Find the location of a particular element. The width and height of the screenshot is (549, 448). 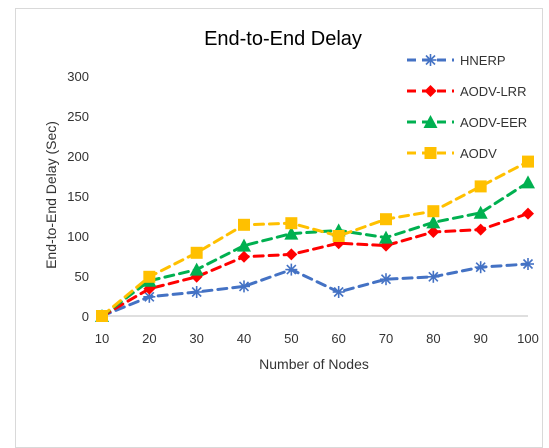

x-tick-label: 20 is located at coordinates (149, 338).